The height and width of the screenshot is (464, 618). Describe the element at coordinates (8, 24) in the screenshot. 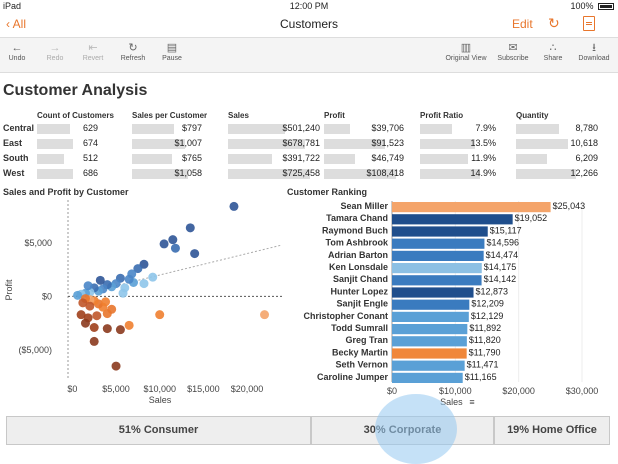

I see `chevron-left-icon: ‹` at that location.